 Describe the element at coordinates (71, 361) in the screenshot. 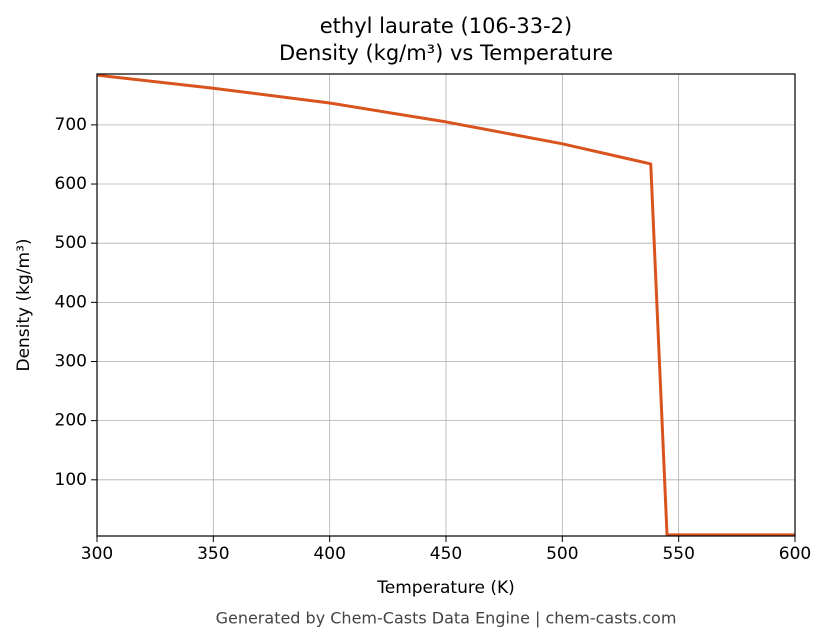

I see `y-tick-label: 300` at that location.